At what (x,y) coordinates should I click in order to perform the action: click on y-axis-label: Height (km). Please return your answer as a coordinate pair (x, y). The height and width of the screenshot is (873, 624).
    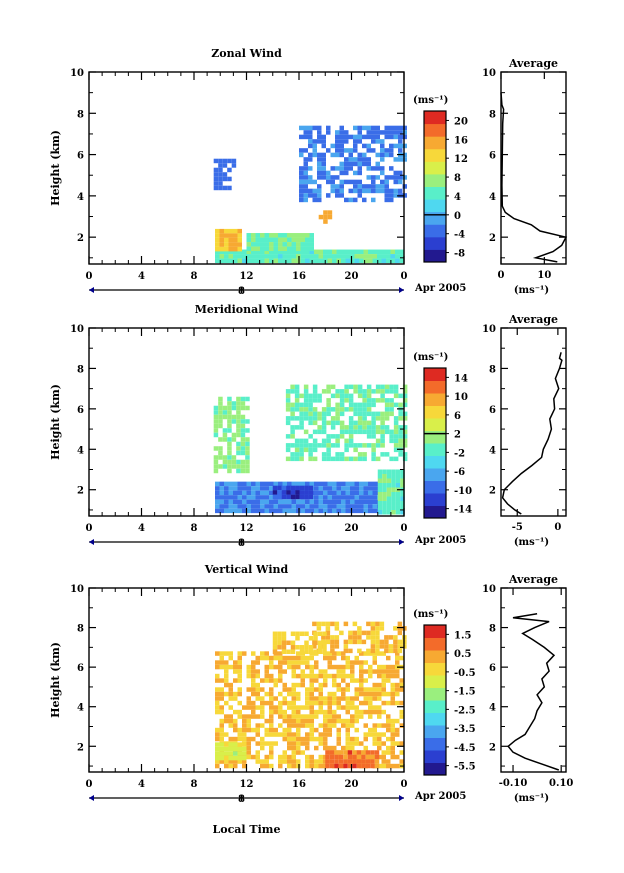
    Looking at the image, I should click on (55, 680).